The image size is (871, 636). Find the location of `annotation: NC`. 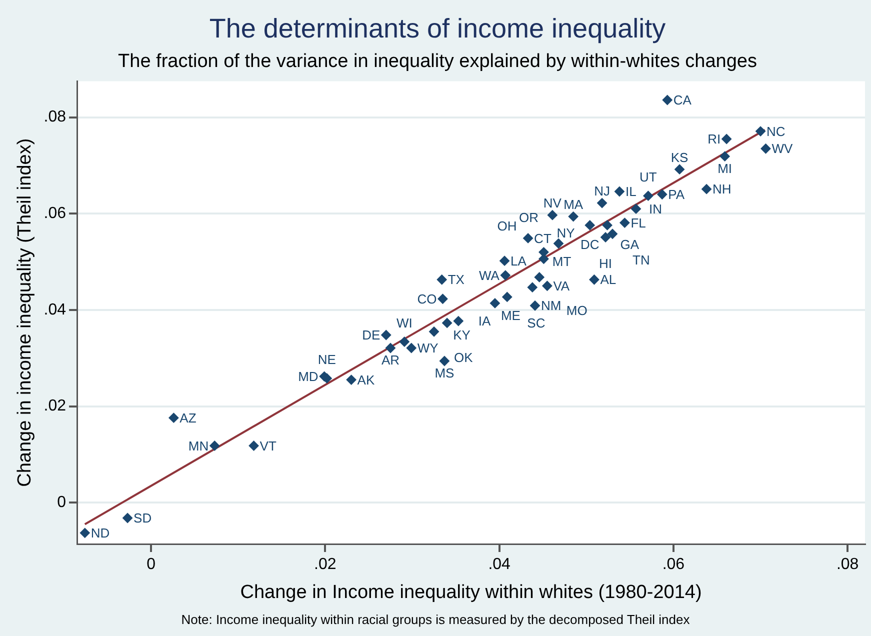

annotation: NC is located at coordinates (776, 131).